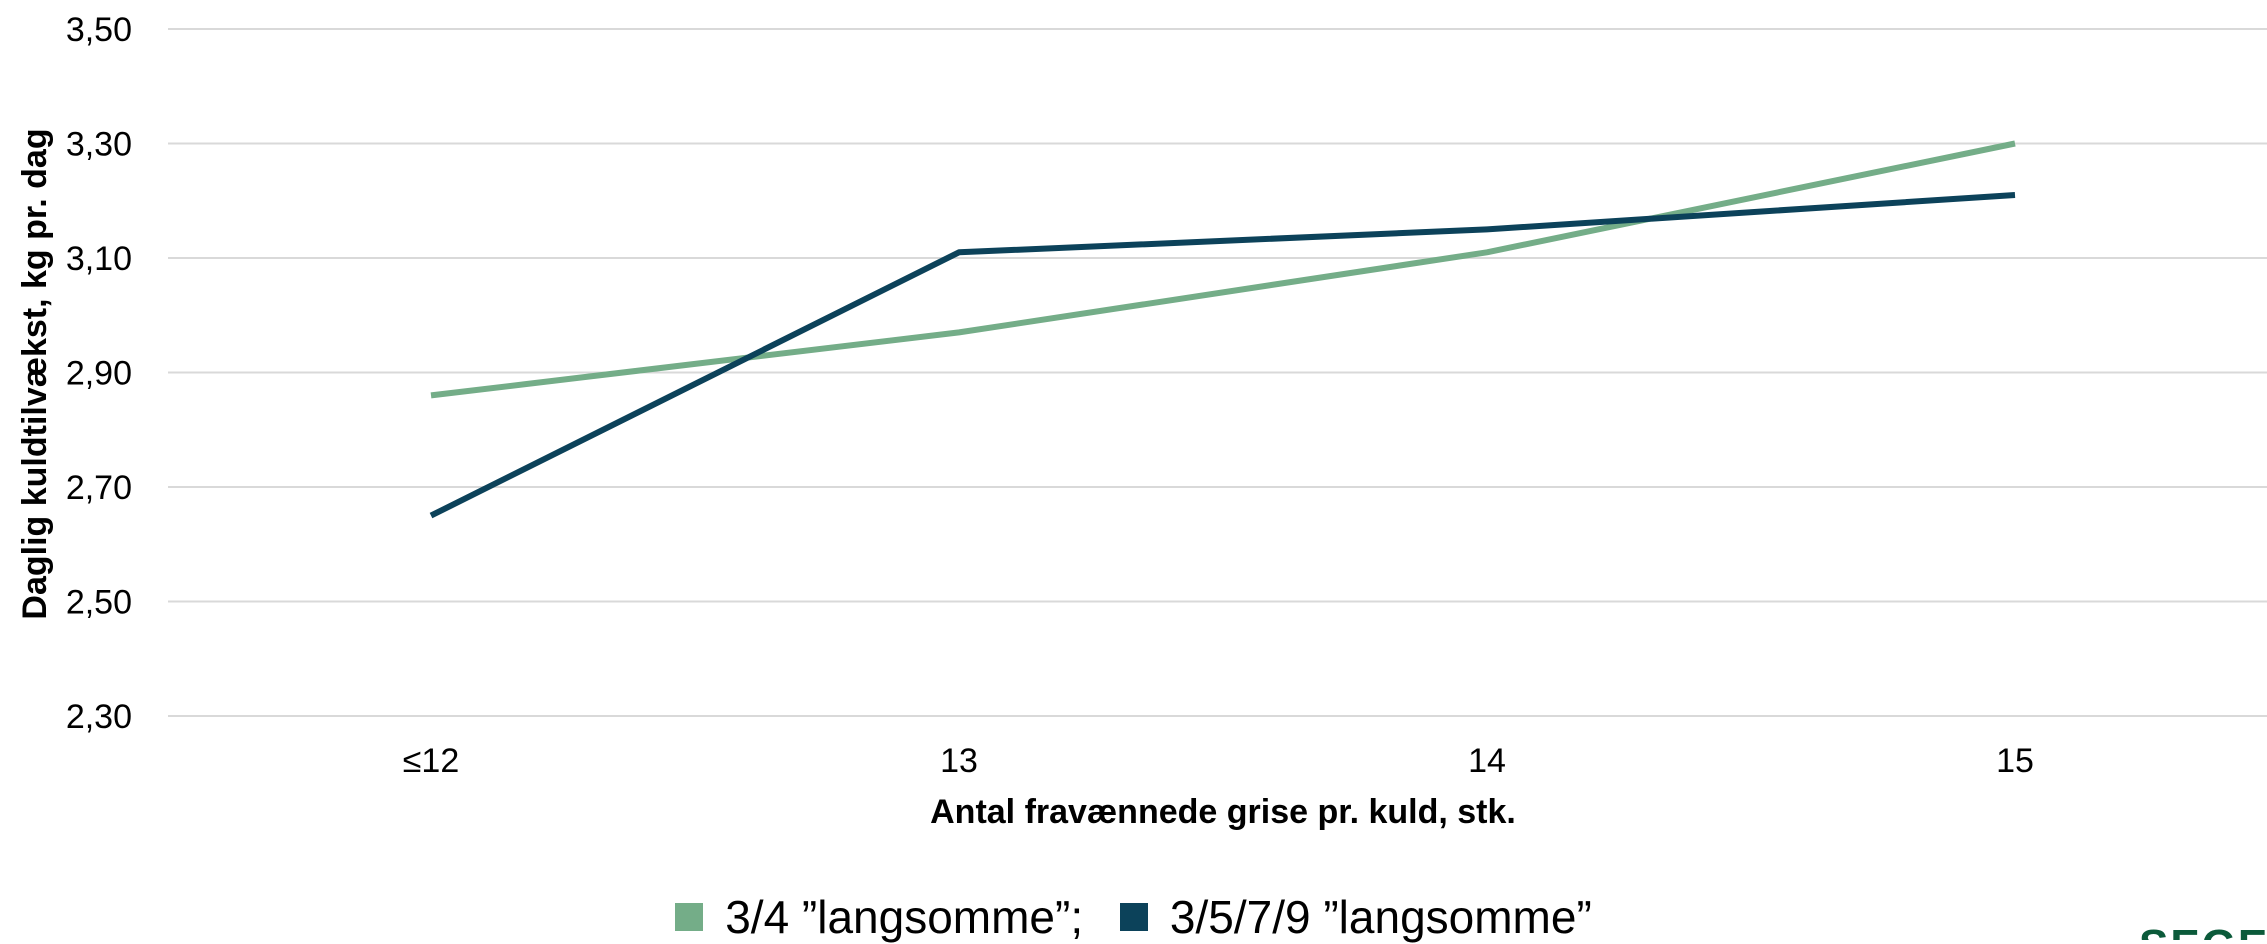 This screenshot has height=944, width=2267. What do you see at coordinates (2015, 761) in the screenshot?
I see `x-tick-label: 15` at bounding box center [2015, 761].